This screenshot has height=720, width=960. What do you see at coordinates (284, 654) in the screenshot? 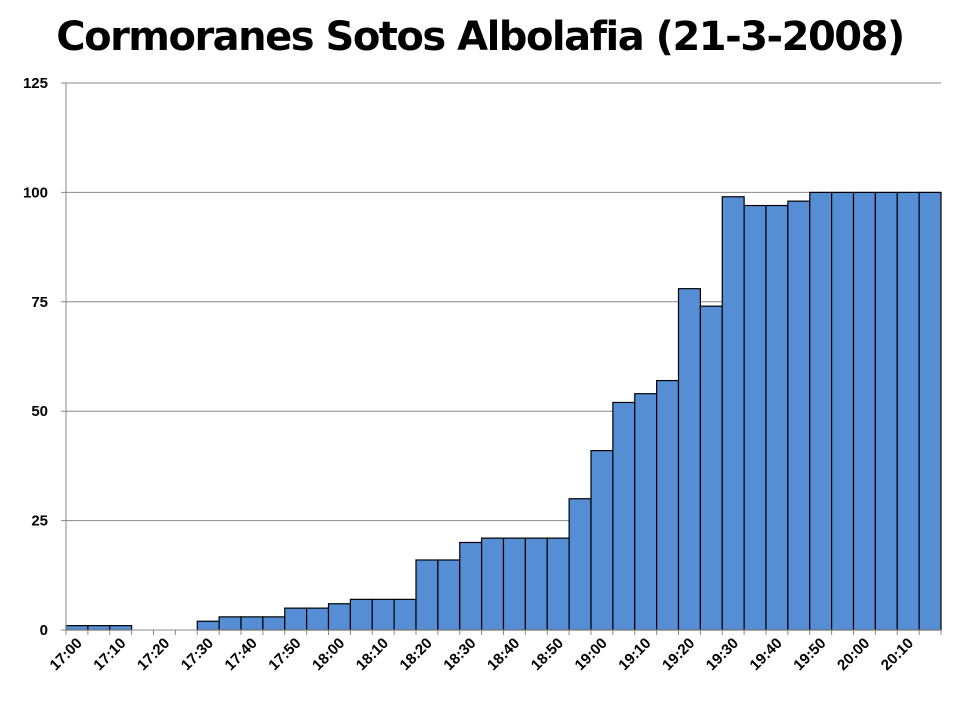
I see `x-tick-label: 17:50` at bounding box center [284, 654].